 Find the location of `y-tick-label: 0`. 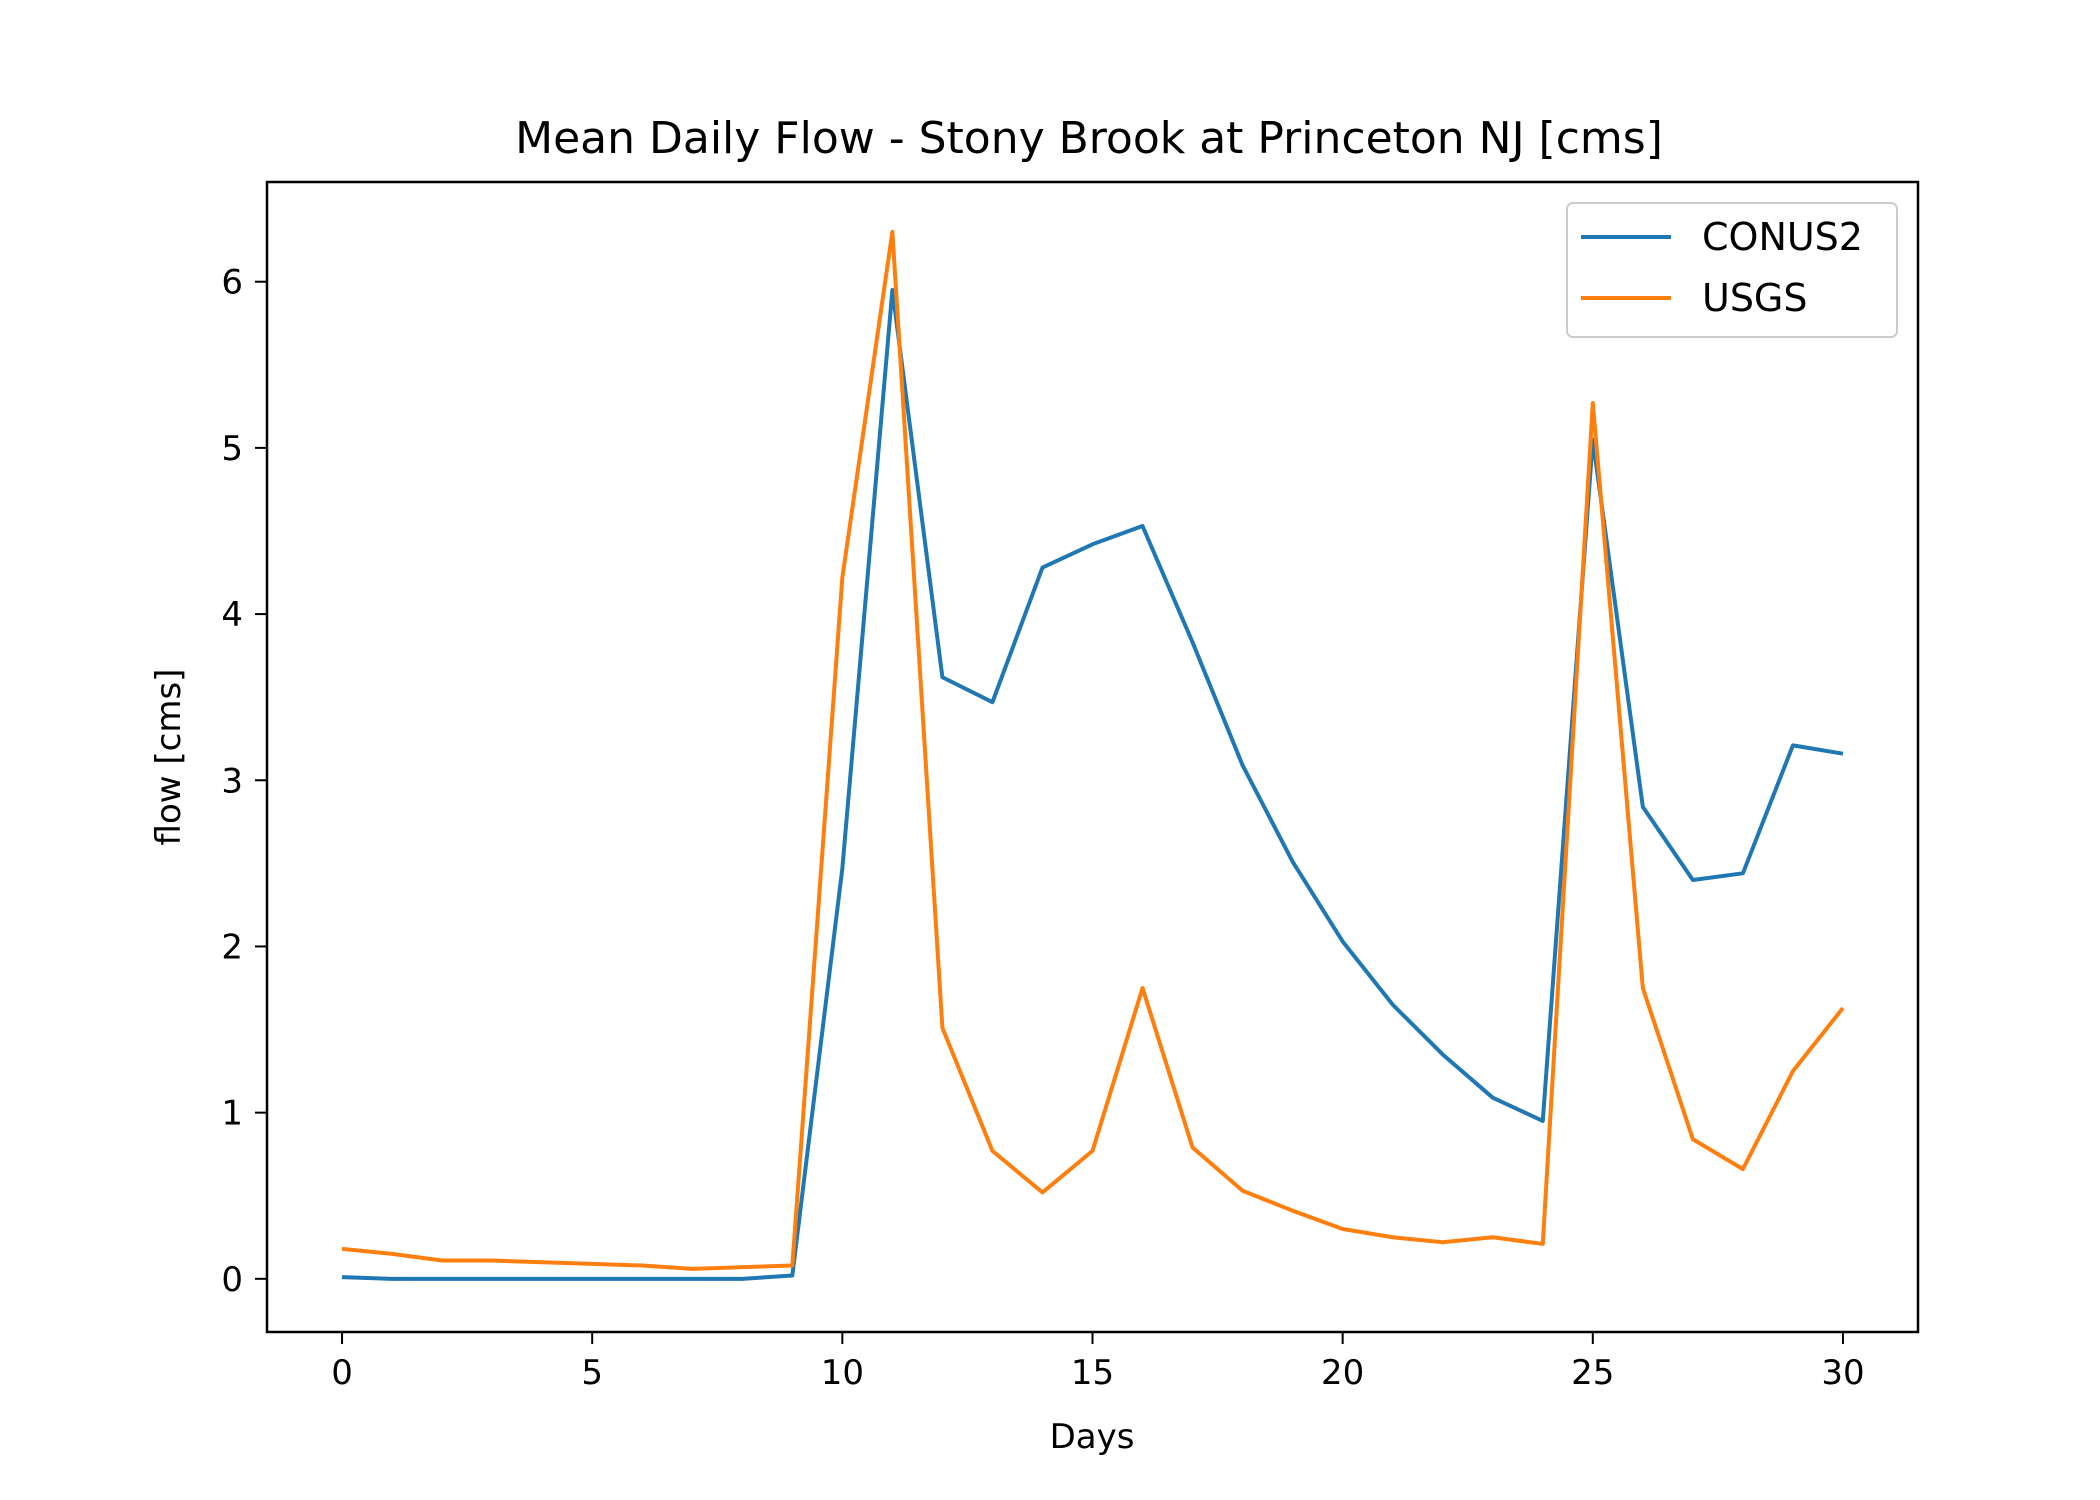

y-tick-label: 0 is located at coordinates (232, 1280).